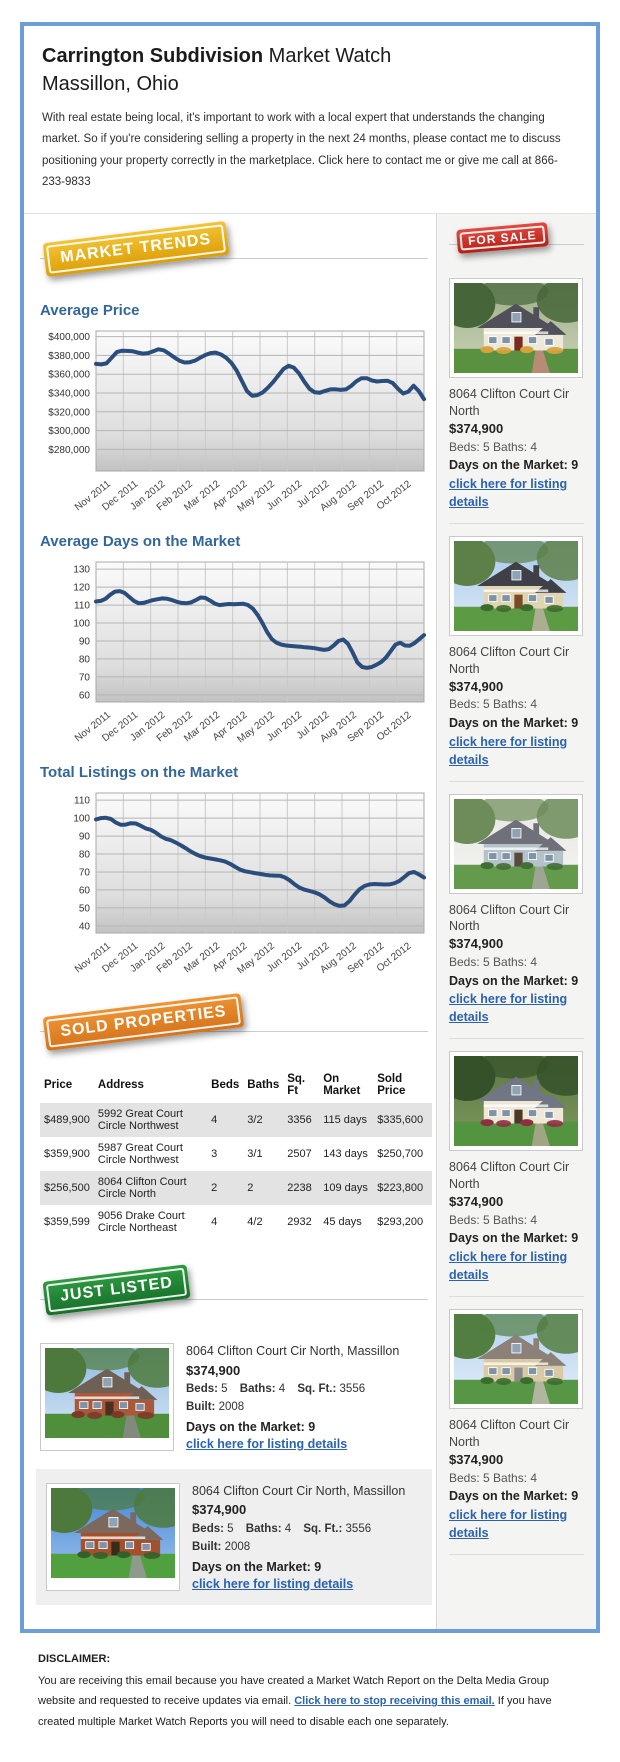 The width and height of the screenshot is (620, 1762). Describe the element at coordinates (116, 1290) in the screenshot. I see `just-listed-badge: JUST LISTED` at that location.